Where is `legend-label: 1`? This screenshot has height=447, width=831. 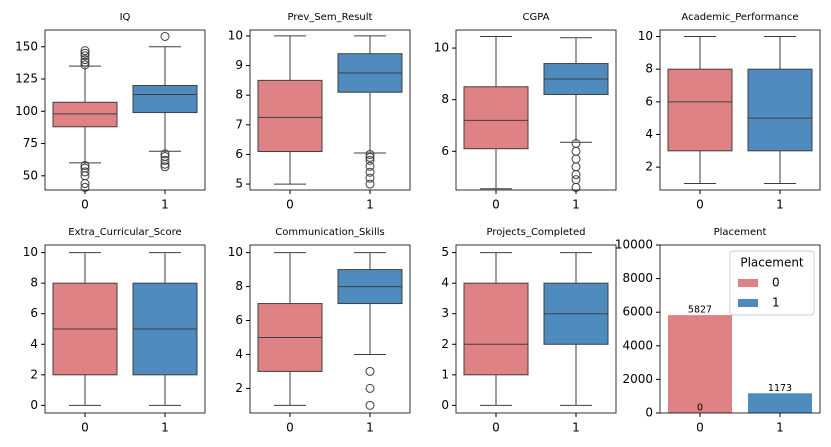
legend-label: 1 is located at coordinates (776, 303).